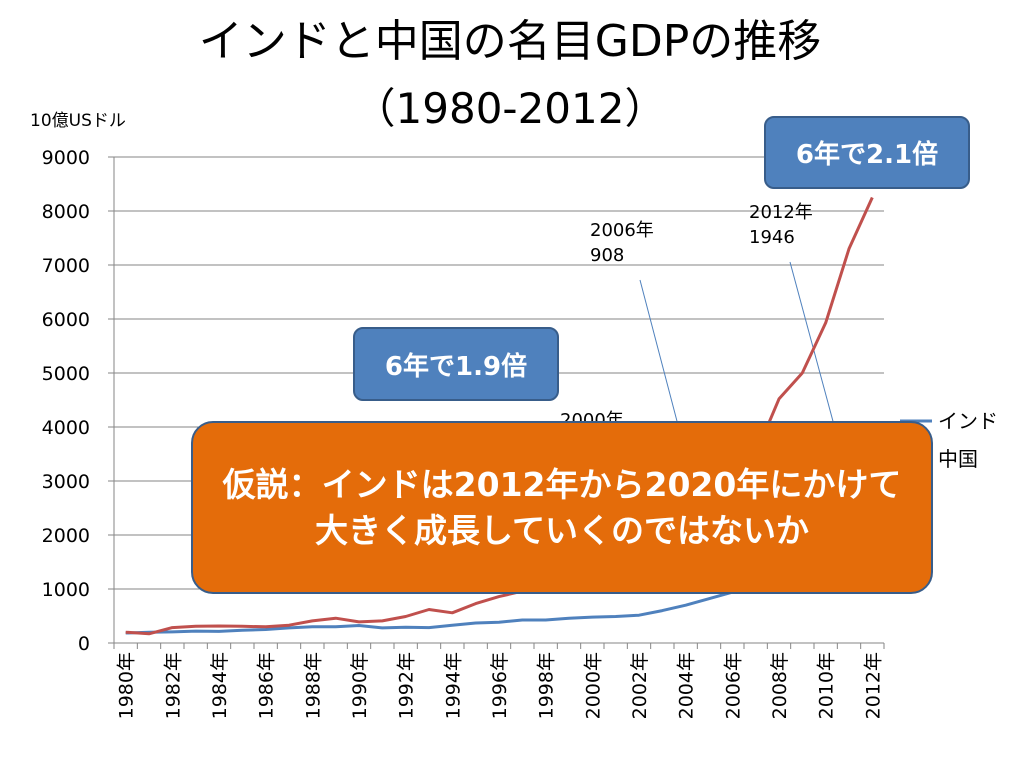 The height and width of the screenshot is (768, 1024). I want to click on y-tick-label-6000: 6000, so click(66, 320).